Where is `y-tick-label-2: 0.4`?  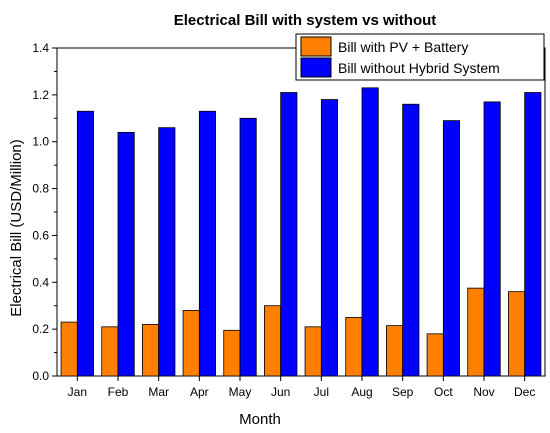 y-tick-label-2: 0.4 is located at coordinates (40, 282).